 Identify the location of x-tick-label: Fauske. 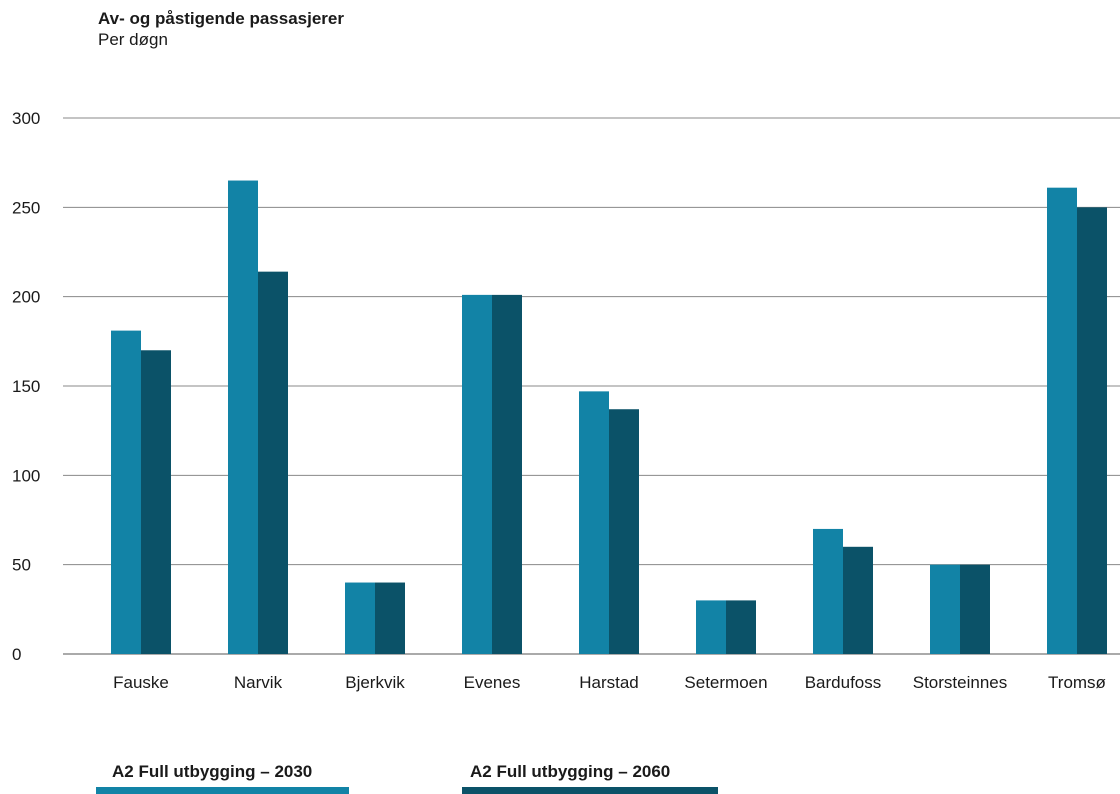
(141, 682).